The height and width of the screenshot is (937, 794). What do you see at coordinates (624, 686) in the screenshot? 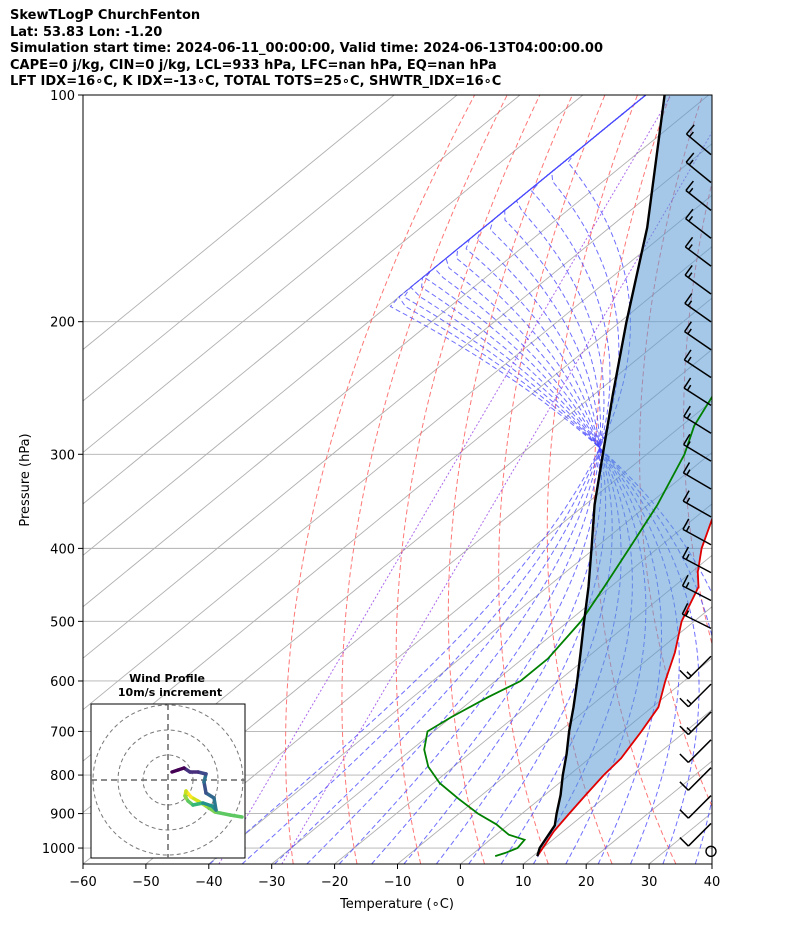
I see `series-temperature` at bounding box center [624, 686].